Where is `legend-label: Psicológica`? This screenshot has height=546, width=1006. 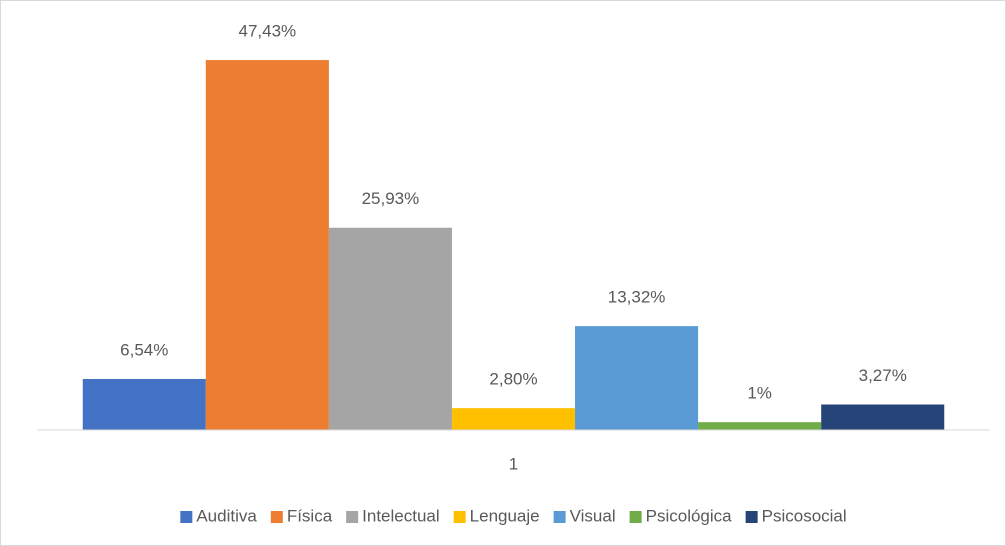
legend-label: Psicológica is located at coordinates (689, 515).